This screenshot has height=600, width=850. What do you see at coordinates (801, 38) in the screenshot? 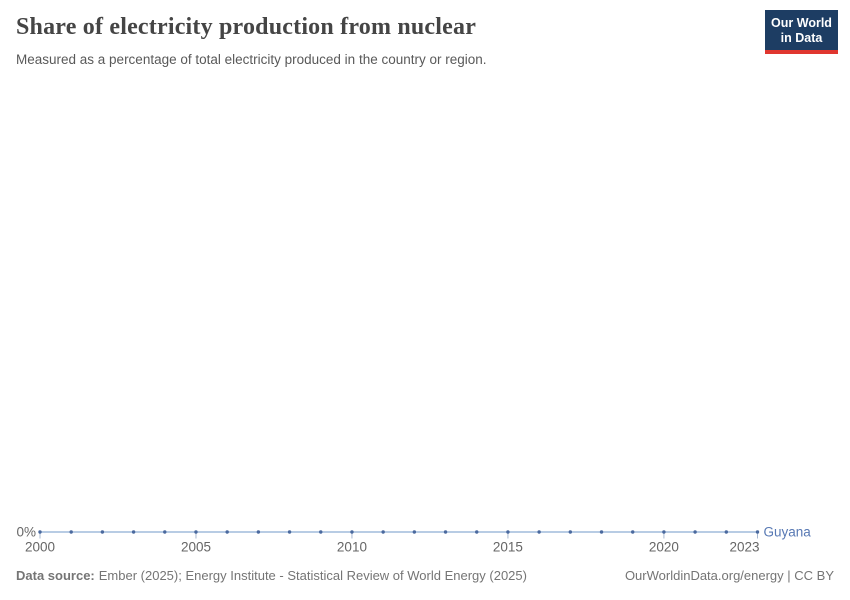
I see `owid-logo-line2: in Data` at bounding box center [801, 38].